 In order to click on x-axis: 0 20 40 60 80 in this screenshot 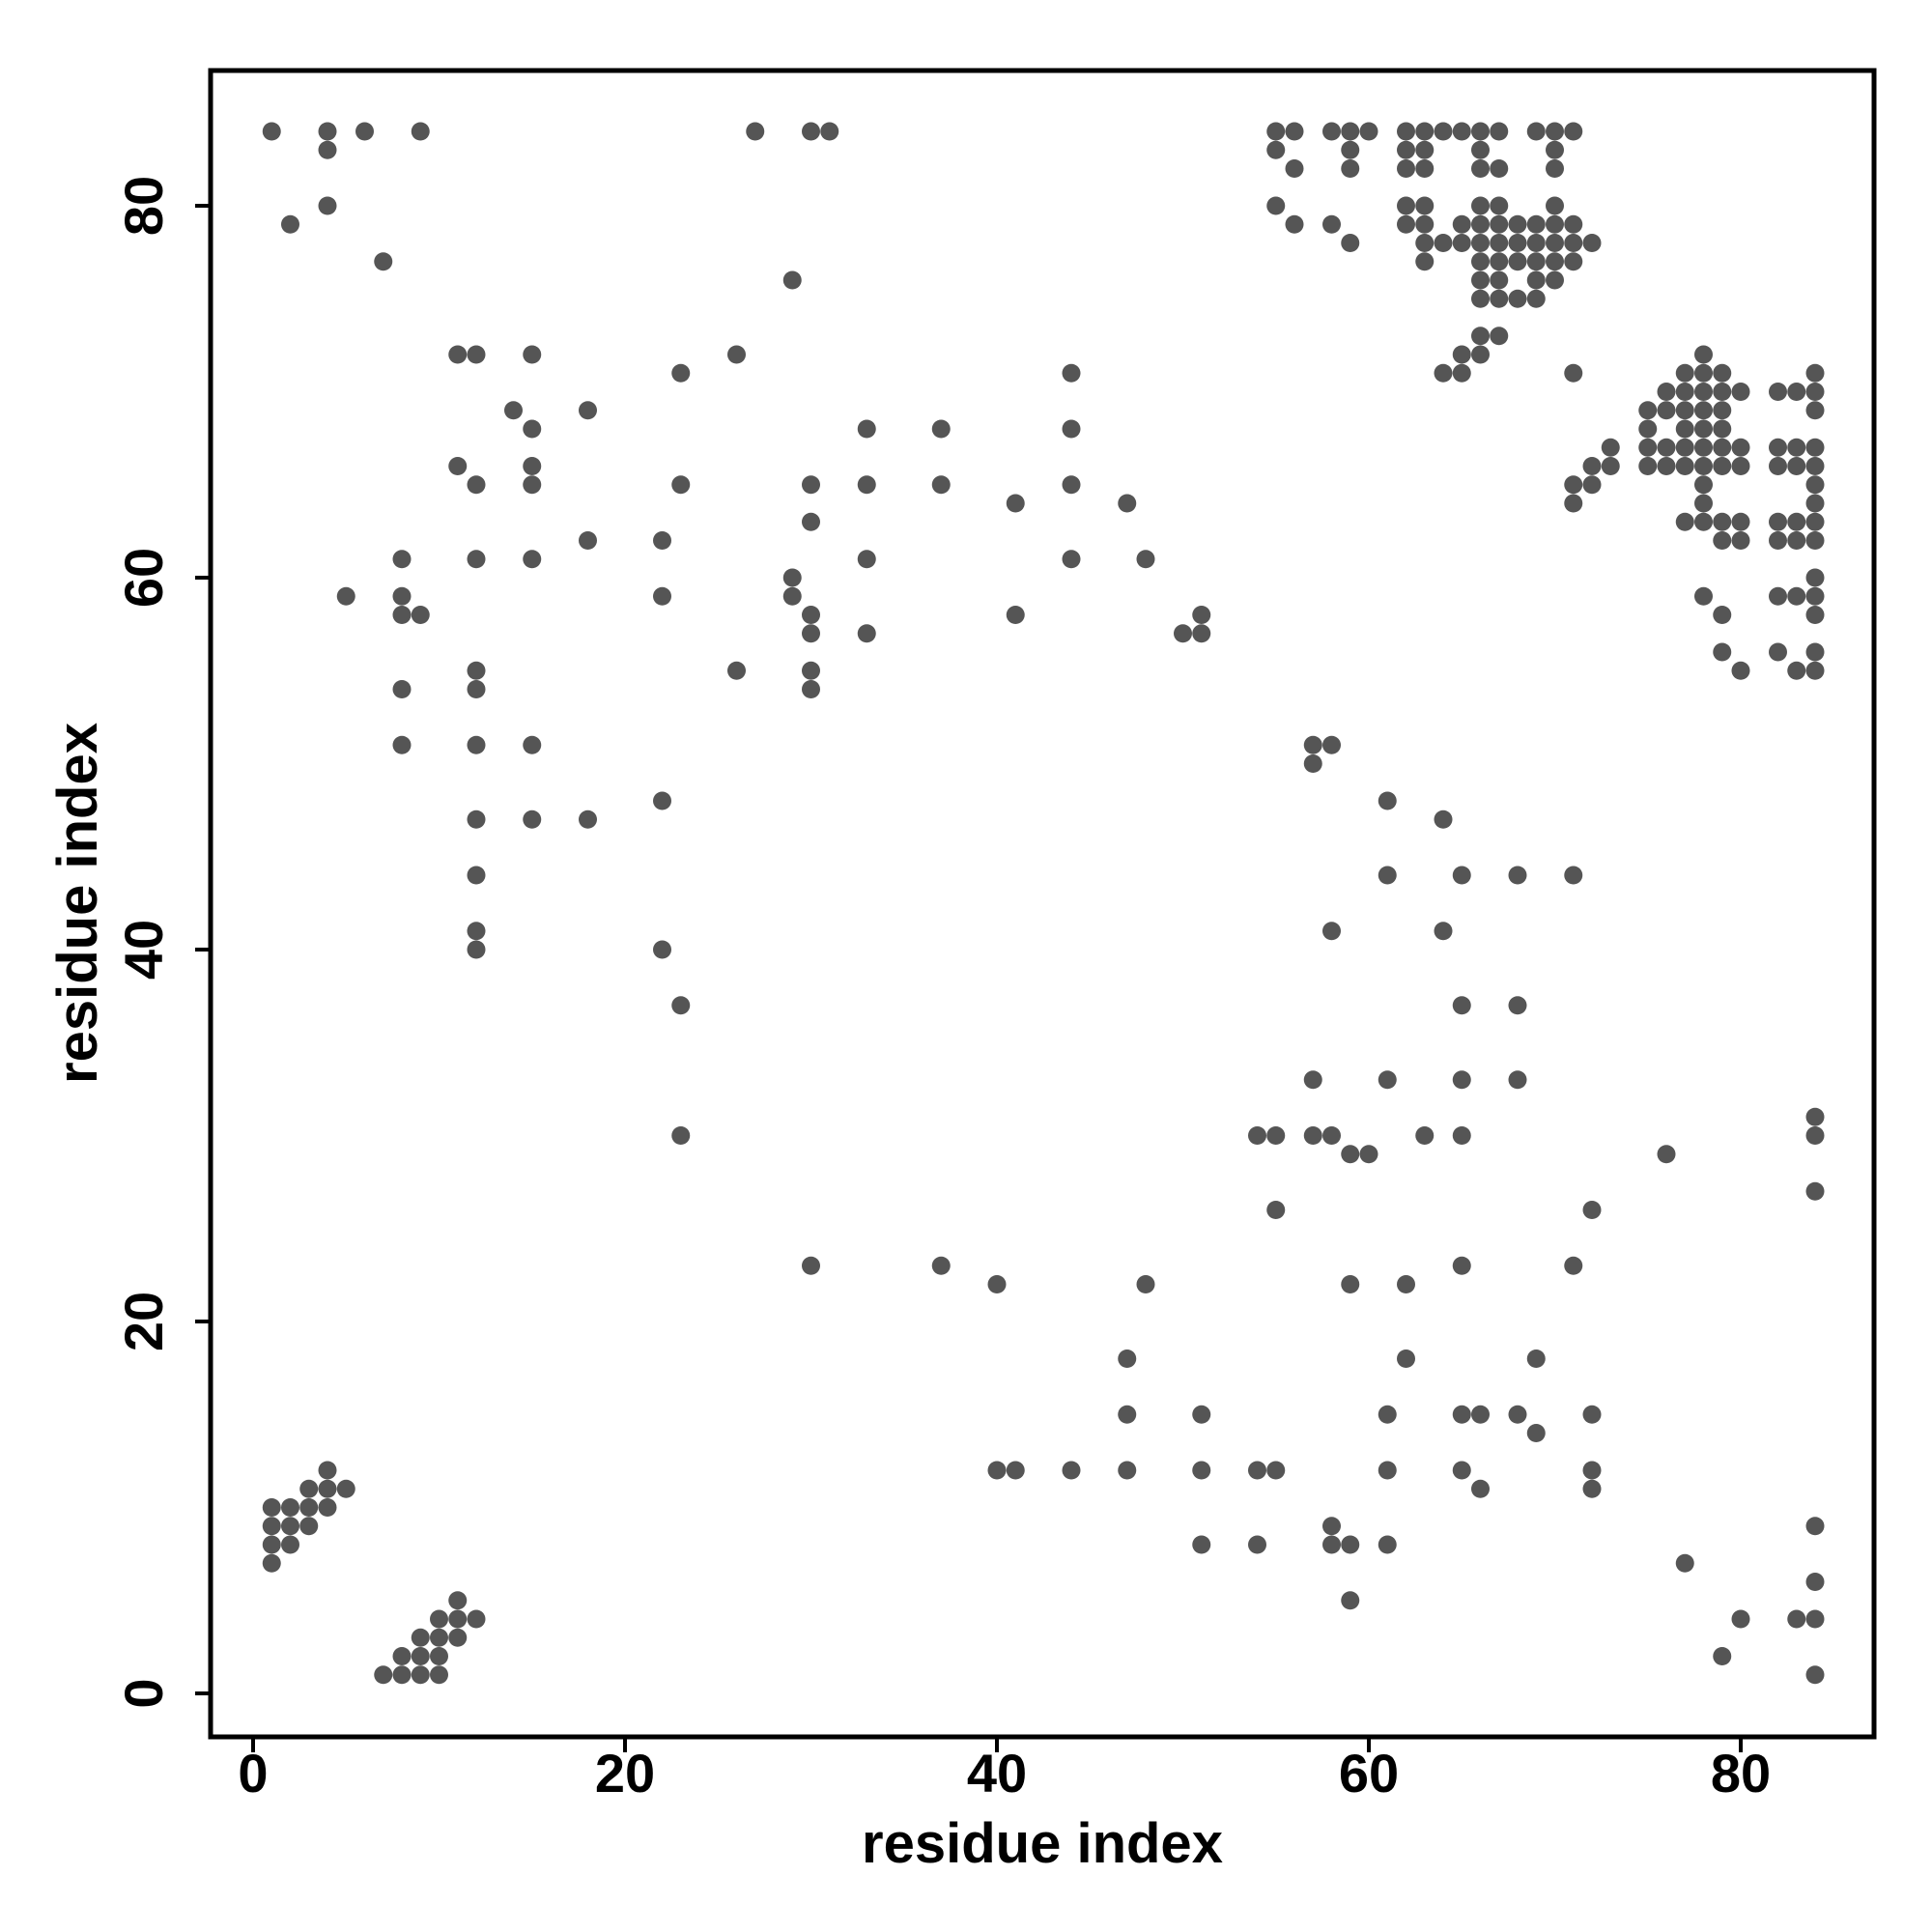, I will do `click(1005, 1769)`.